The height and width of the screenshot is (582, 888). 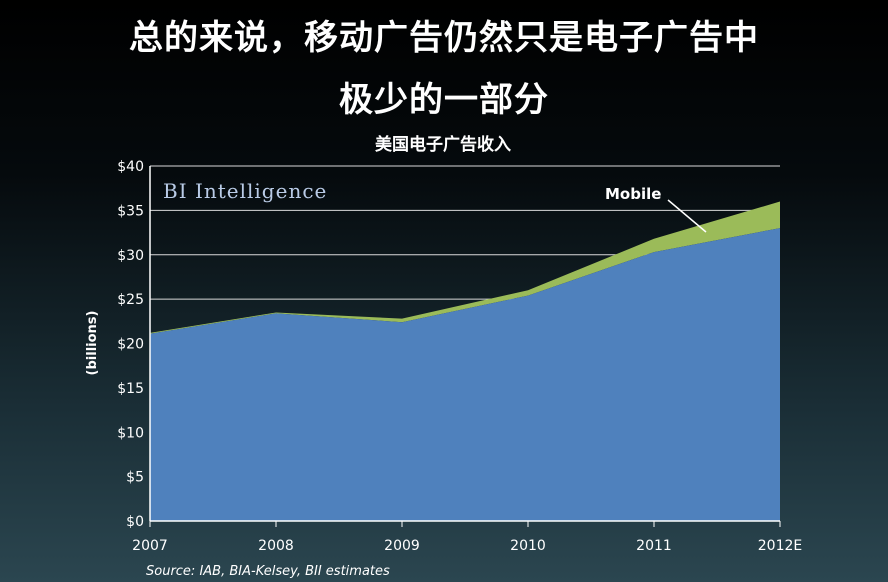 I want to click on x-tick-label: 2011, so click(x=654, y=546).